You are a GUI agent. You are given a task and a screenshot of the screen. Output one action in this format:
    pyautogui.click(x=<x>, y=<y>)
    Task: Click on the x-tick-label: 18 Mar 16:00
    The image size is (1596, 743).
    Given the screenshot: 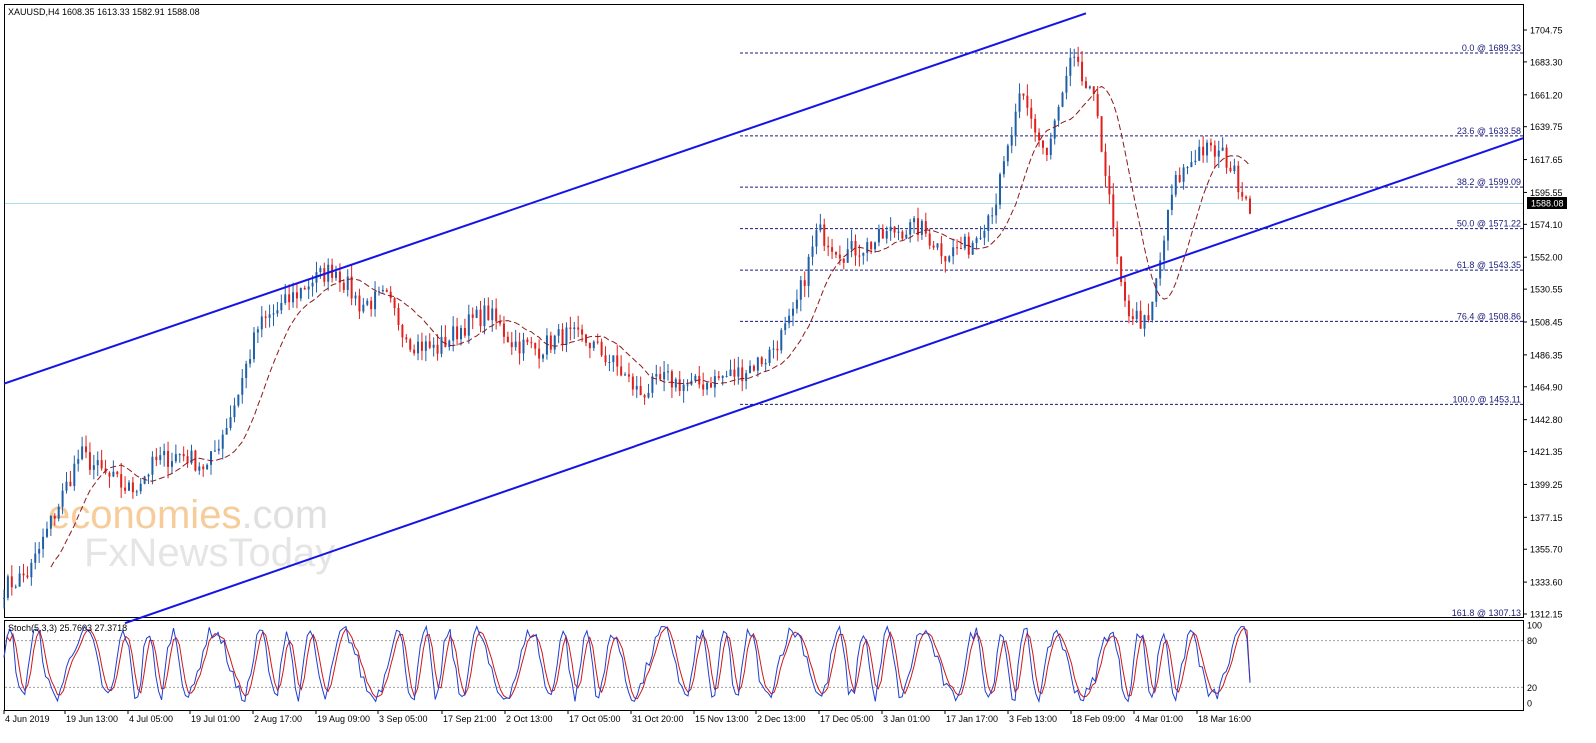 What is the action you would take?
    pyautogui.click(x=1224, y=719)
    